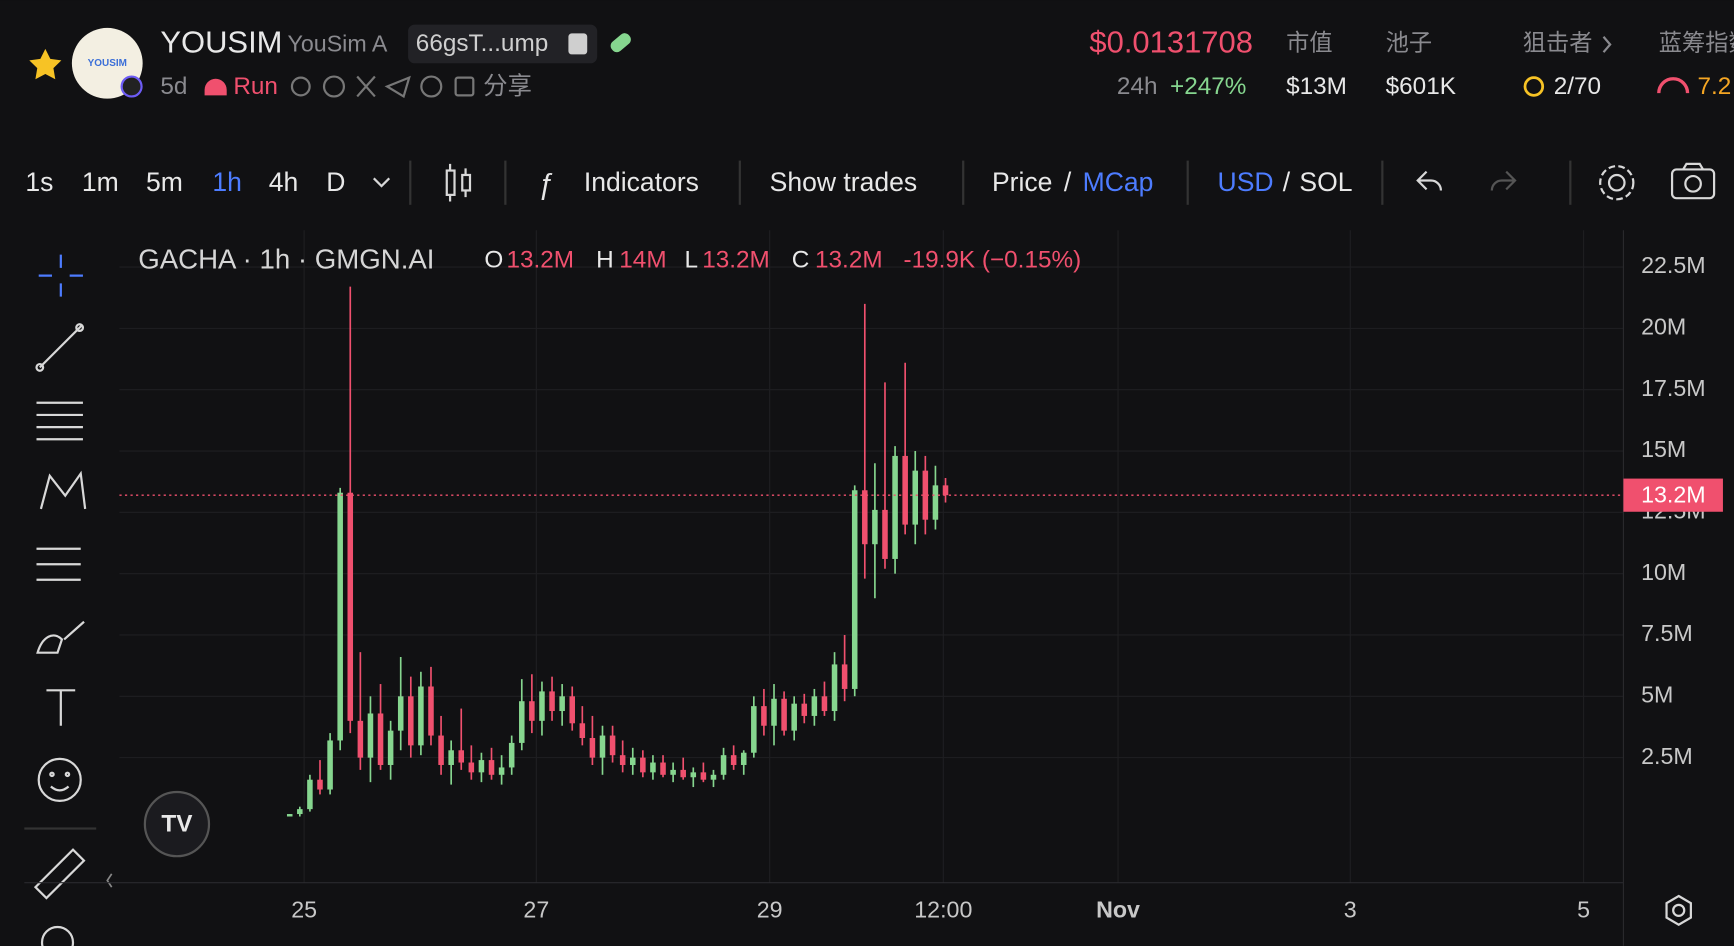 The width and height of the screenshot is (1734, 946). I want to click on tools-divider, so click(60, 828).